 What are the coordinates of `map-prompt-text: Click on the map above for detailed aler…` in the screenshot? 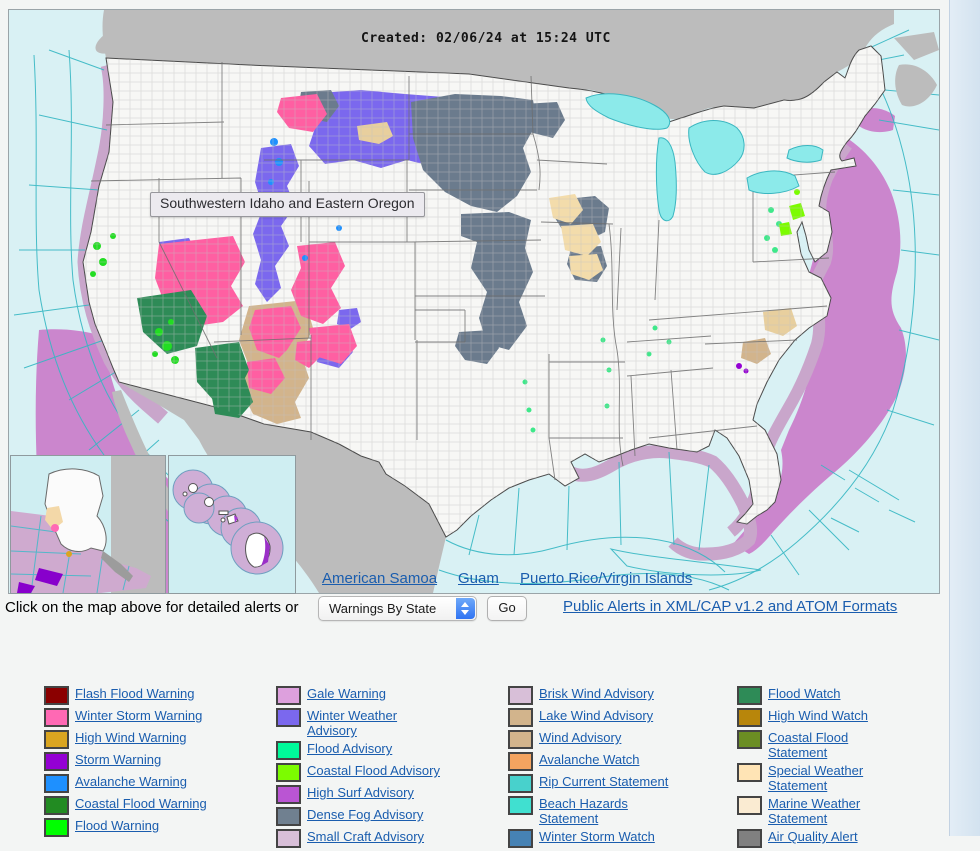 It's located at (152, 607).